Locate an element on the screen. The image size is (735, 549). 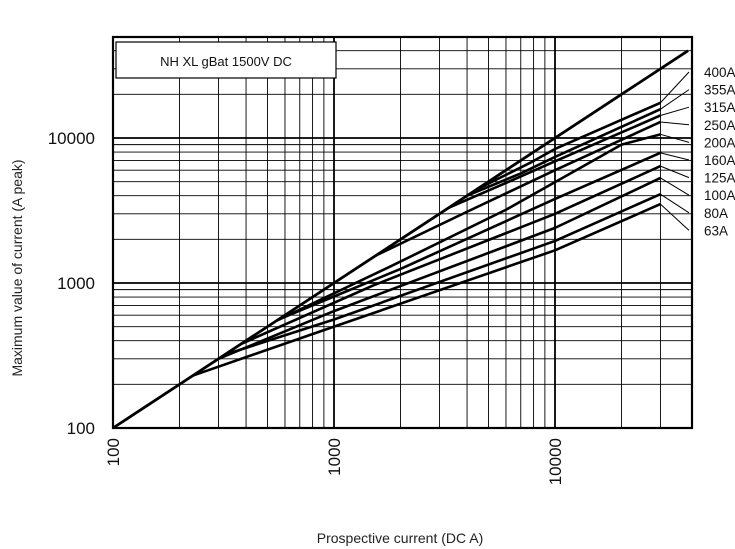
series-line-400A is located at coordinates (568, 146).